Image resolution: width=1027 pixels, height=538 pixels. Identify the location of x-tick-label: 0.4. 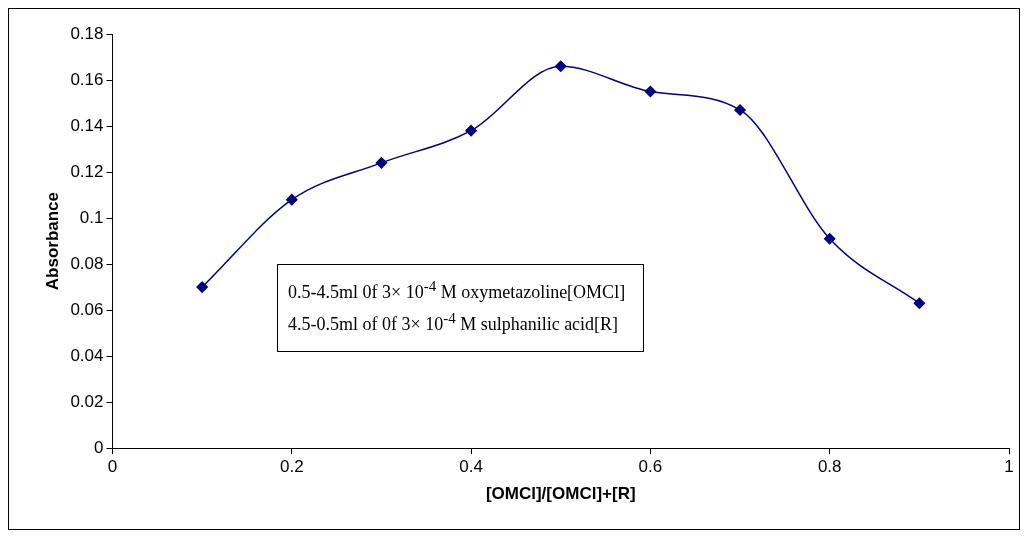
(471, 467).